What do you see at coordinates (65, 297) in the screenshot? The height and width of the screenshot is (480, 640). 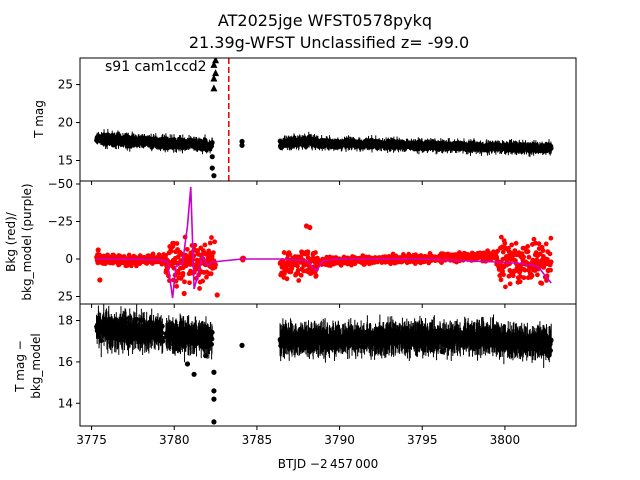 I see `y-tick-label: 25` at bounding box center [65, 297].